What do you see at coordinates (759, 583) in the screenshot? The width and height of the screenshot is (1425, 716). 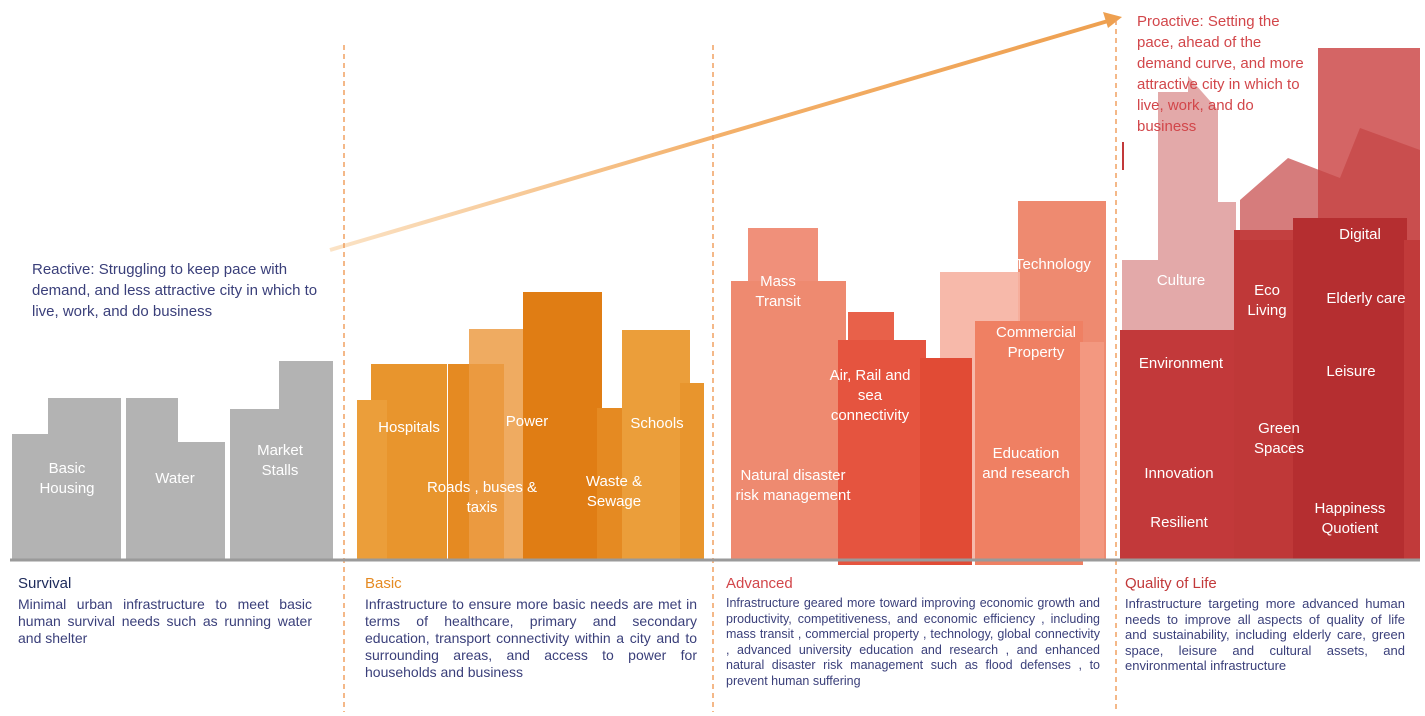 I see `stage-title: Advanced` at bounding box center [759, 583].